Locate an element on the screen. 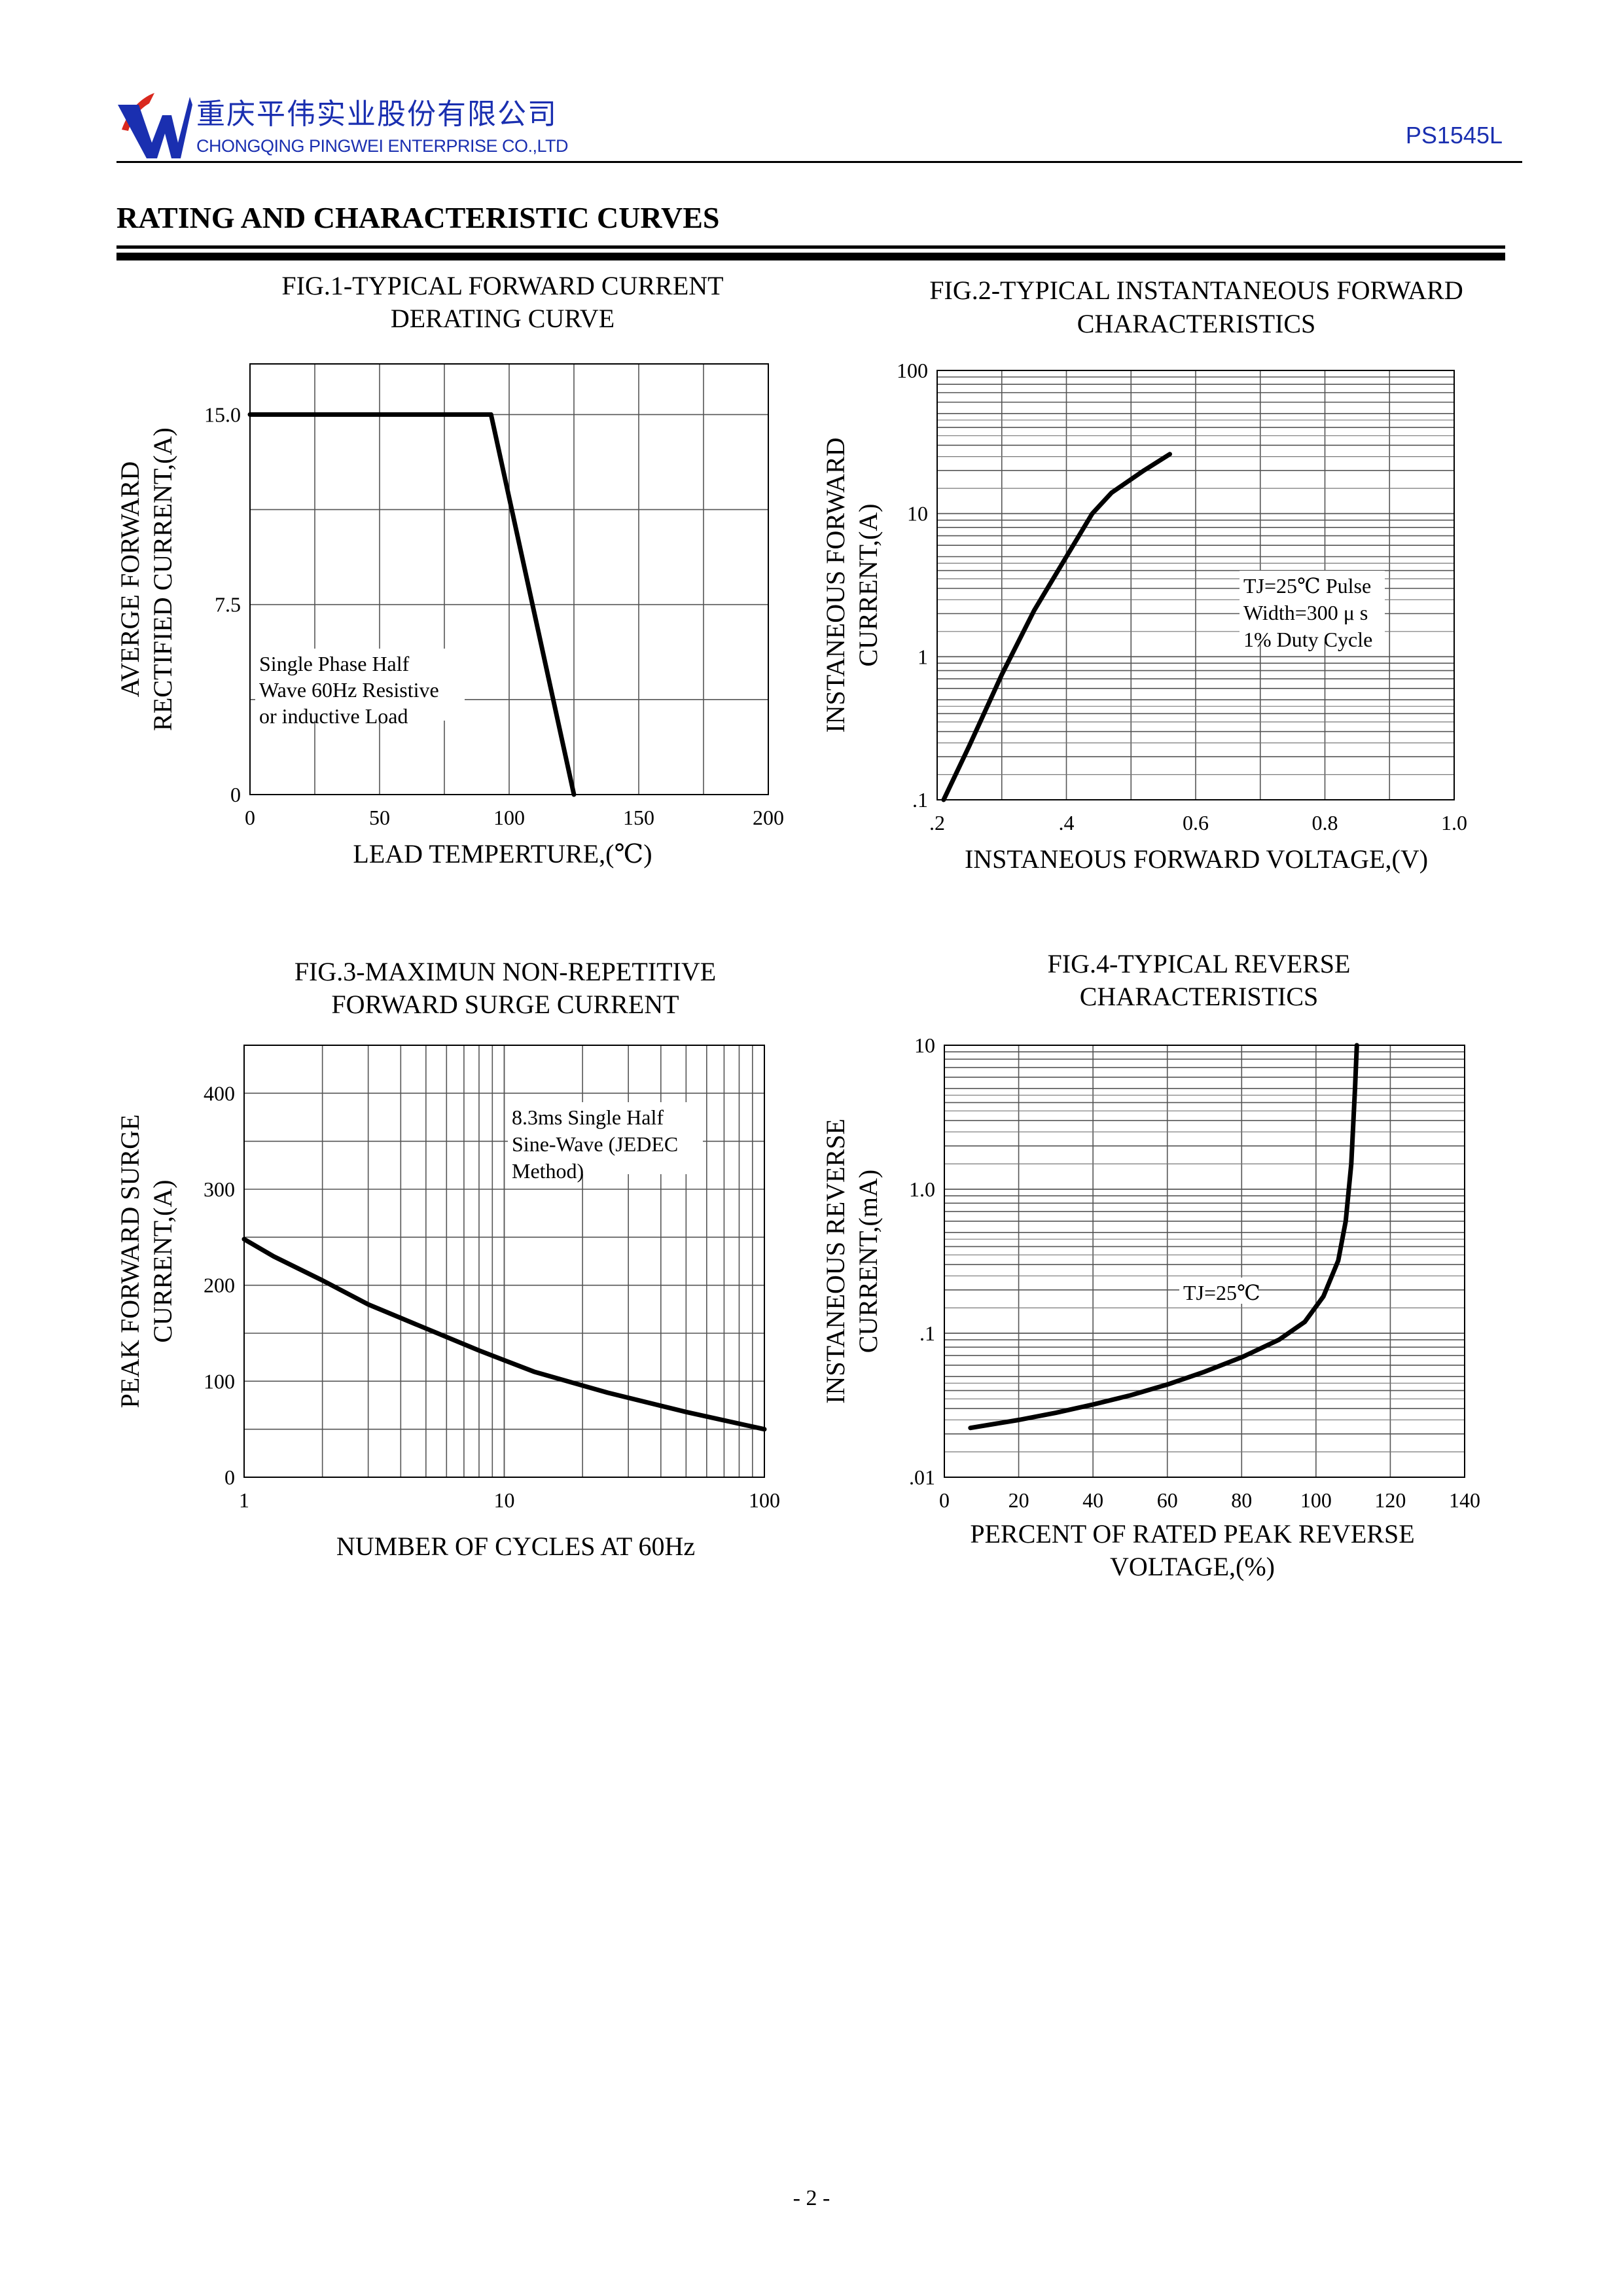 This screenshot has width=1623, height=2296. fig1-y-tick-label: 0 is located at coordinates (235, 795).